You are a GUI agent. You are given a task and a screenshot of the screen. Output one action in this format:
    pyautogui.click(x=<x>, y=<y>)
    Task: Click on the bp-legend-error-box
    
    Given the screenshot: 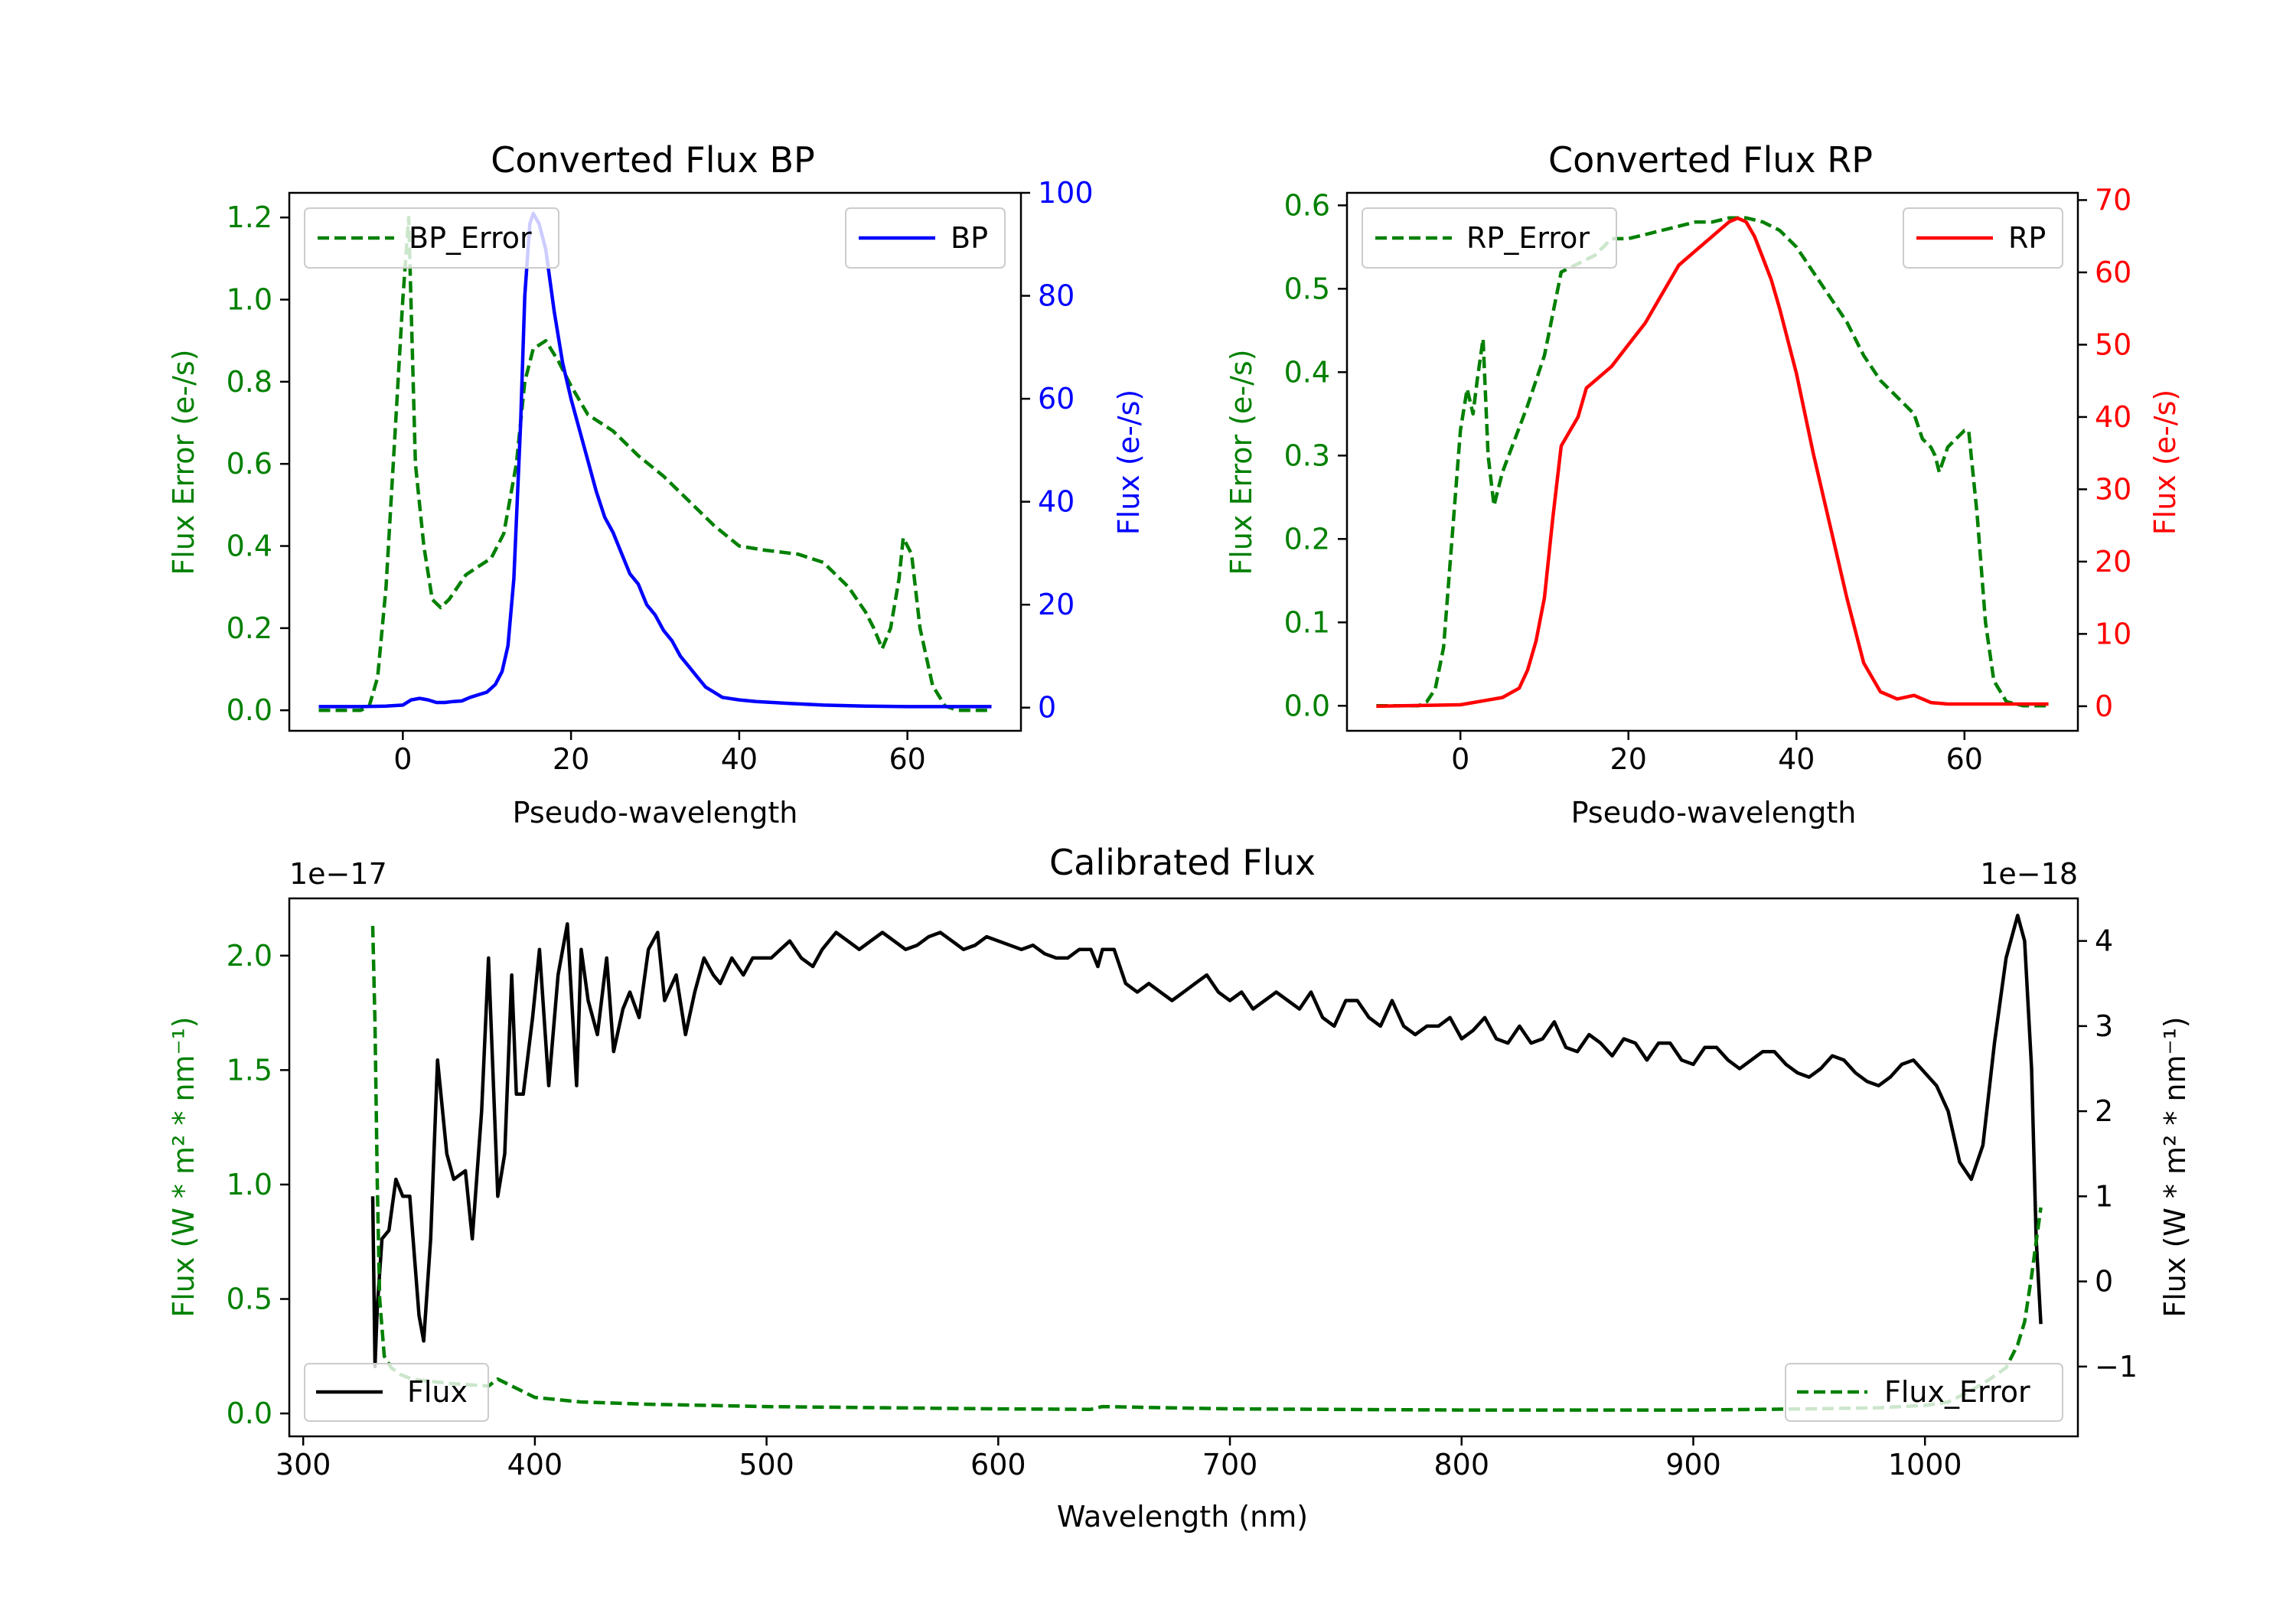 What is the action you would take?
    pyautogui.click(x=431, y=238)
    